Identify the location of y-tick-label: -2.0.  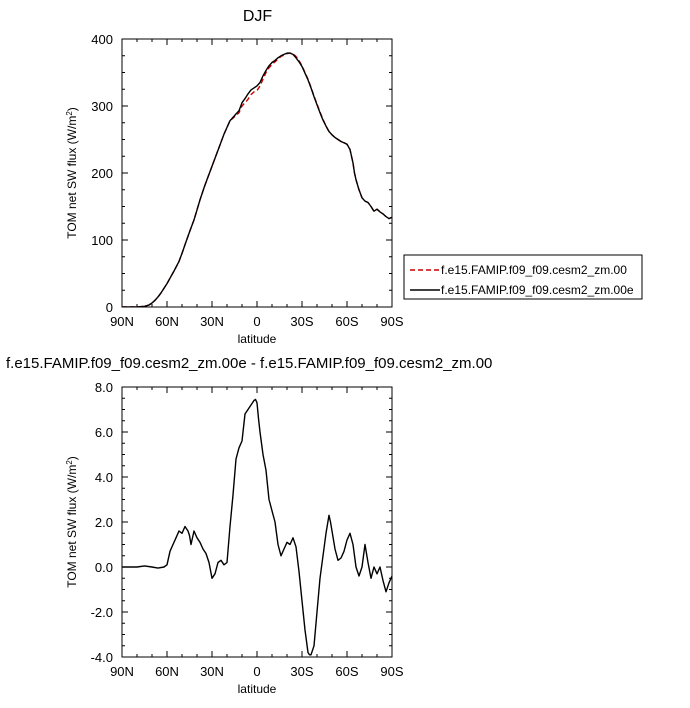
(102, 612).